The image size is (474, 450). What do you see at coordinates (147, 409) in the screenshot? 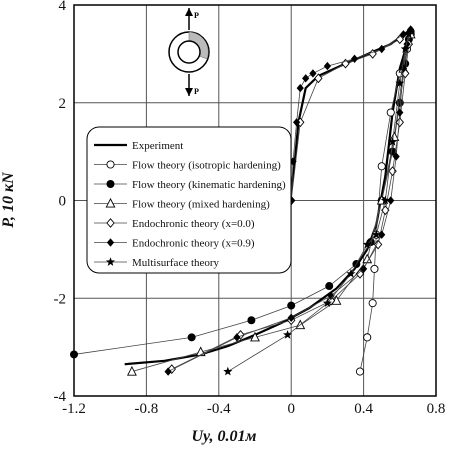
I see `x-tick-label: -0.8` at bounding box center [147, 409].